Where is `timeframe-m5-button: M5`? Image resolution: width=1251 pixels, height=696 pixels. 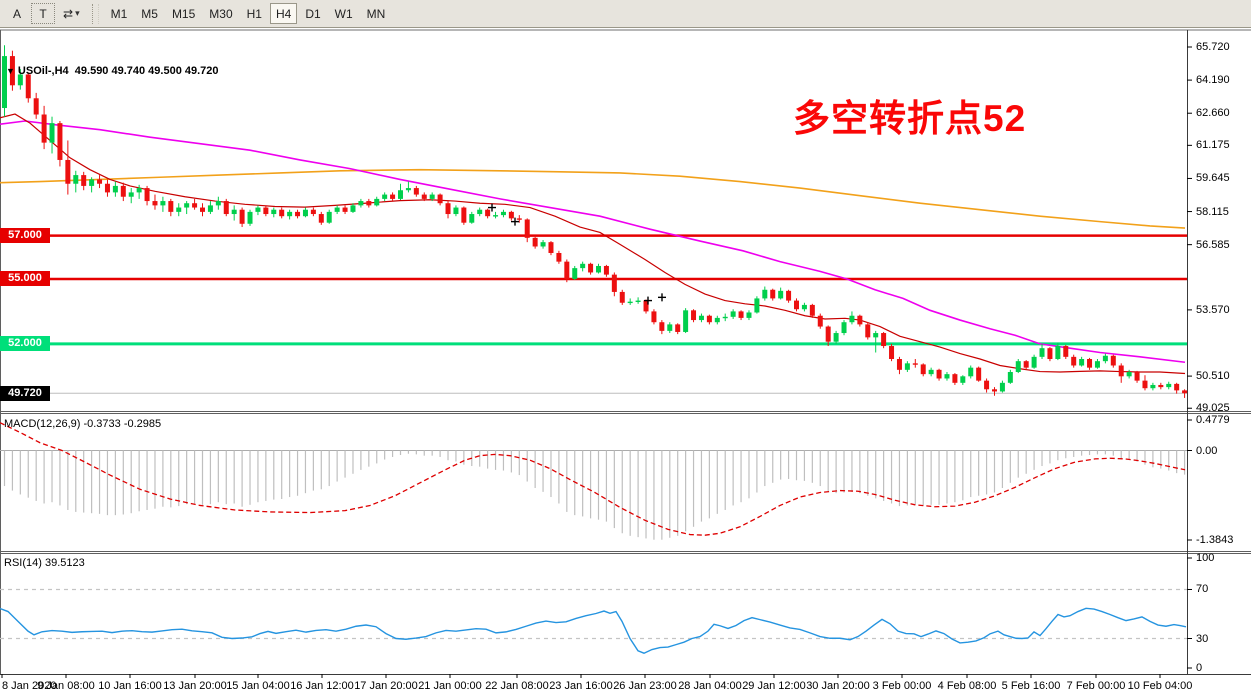
timeframe-m5-button: M5 is located at coordinates (149, 13).